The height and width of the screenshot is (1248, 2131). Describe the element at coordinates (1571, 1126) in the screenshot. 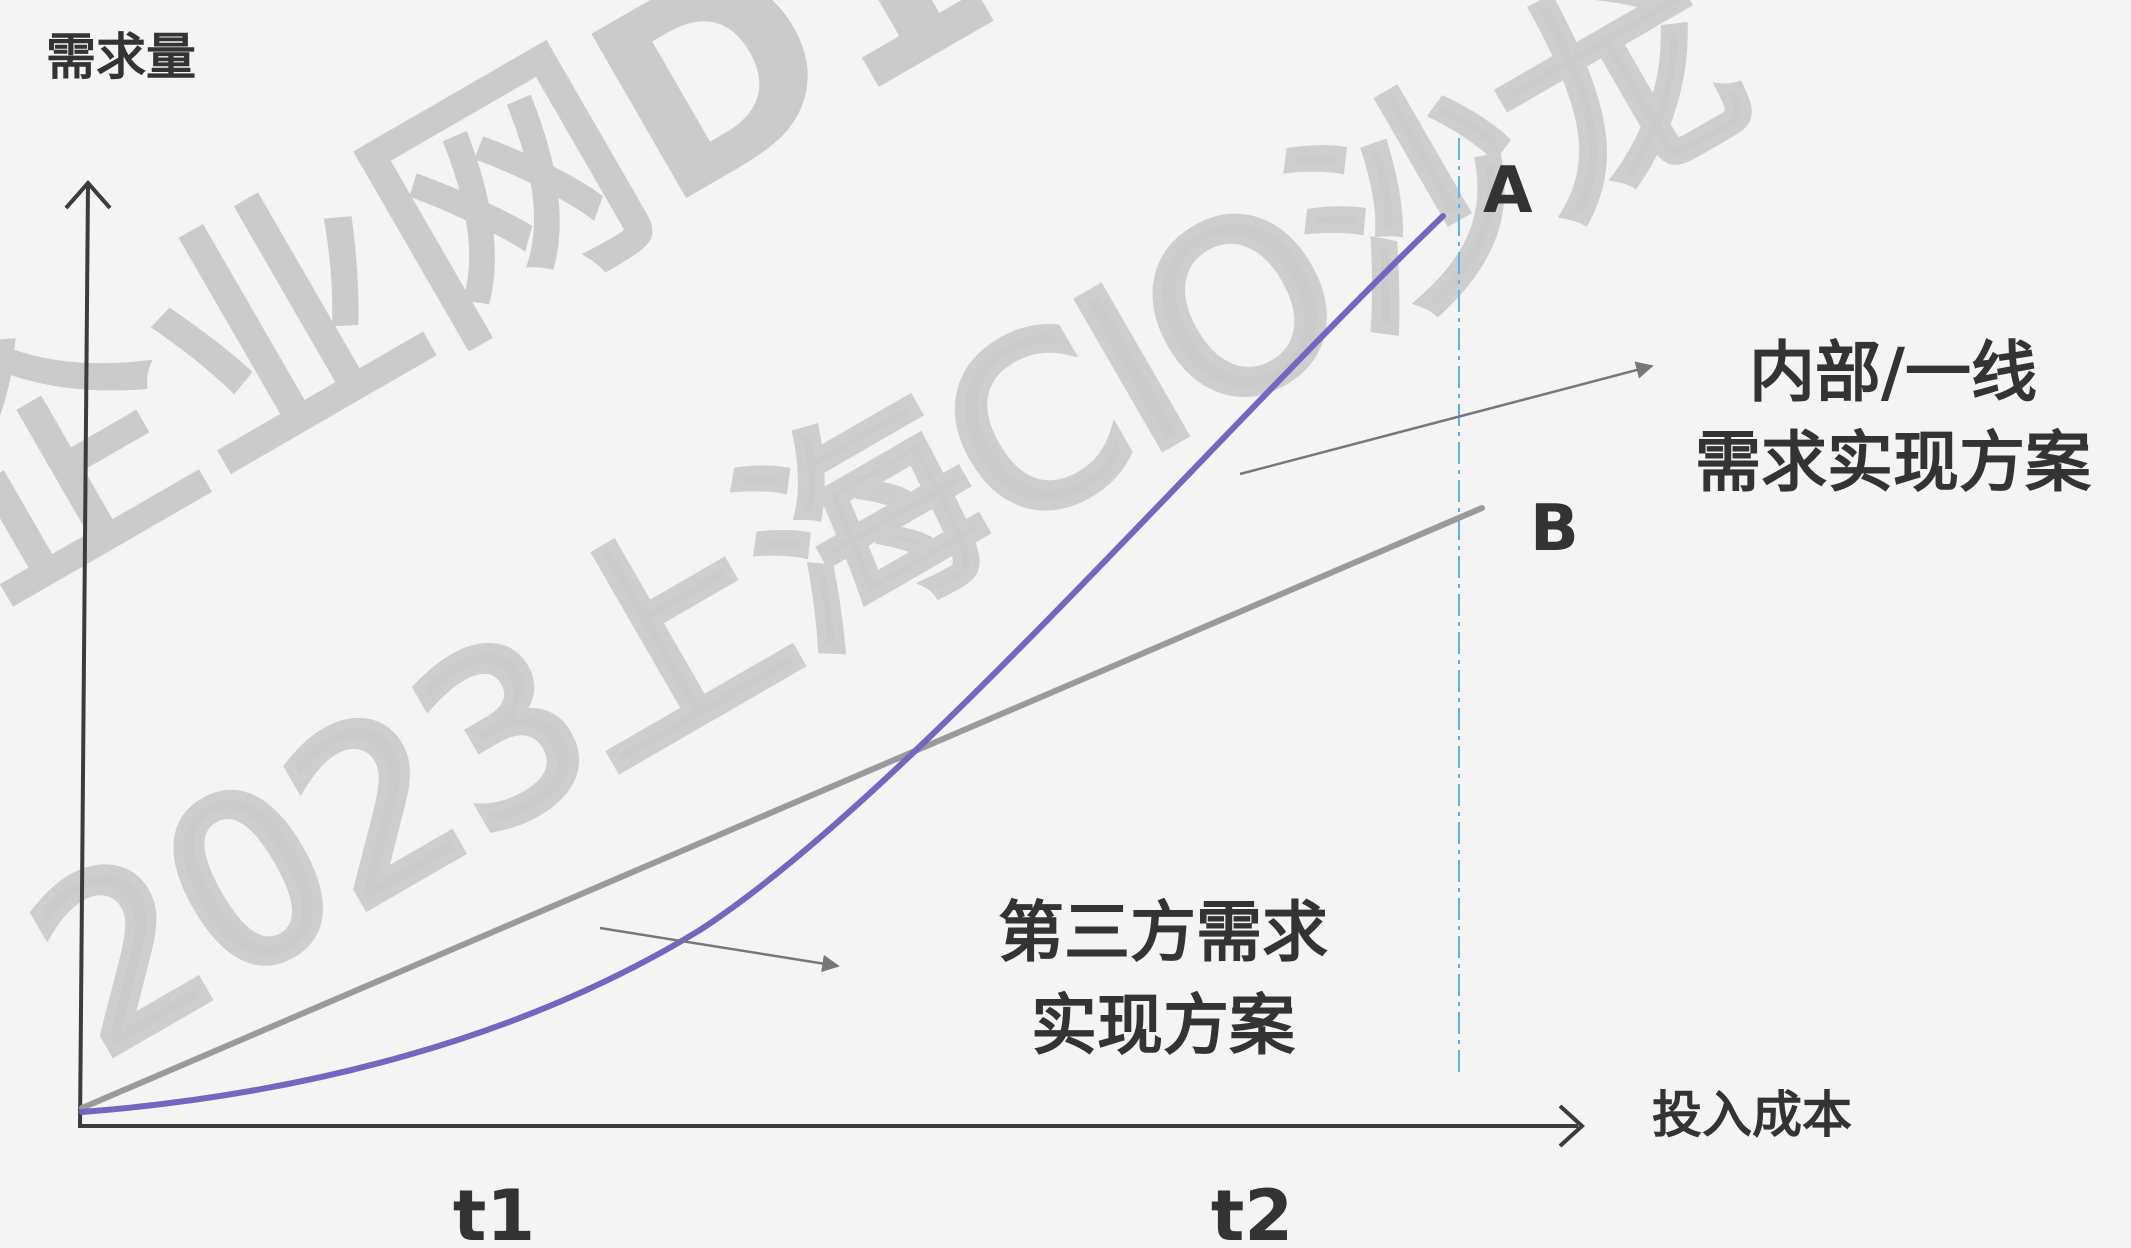

I see `x-axis-arrow` at that location.